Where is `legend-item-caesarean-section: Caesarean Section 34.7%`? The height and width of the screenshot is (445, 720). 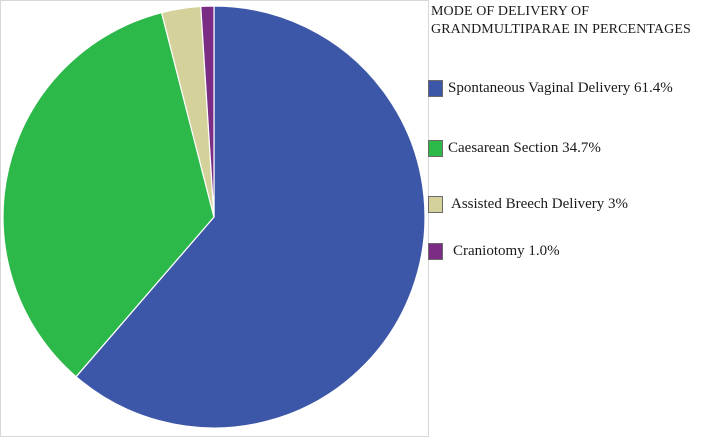 legend-item-caesarean-section: Caesarean Section 34.7% is located at coordinates (514, 148).